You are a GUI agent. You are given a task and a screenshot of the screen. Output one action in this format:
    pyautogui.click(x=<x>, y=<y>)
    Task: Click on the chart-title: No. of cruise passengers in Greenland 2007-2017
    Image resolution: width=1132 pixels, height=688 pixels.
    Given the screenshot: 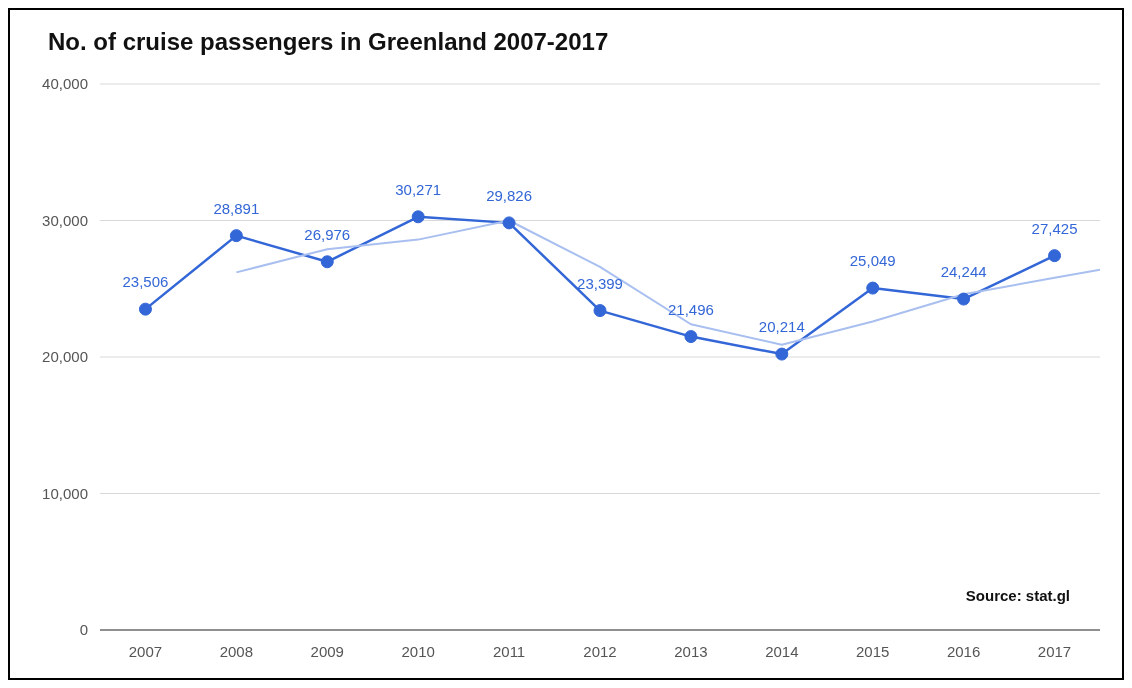 What is the action you would take?
    pyautogui.click(x=328, y=42)
    